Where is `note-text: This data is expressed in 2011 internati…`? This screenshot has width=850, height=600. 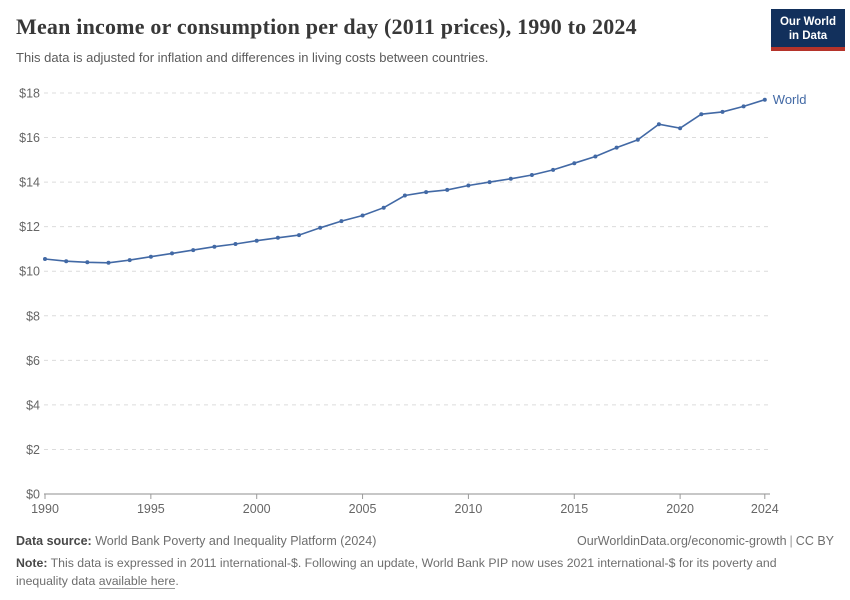 note-text: This data is expressed in 2011 internati… is located at coordinates (396, 572).